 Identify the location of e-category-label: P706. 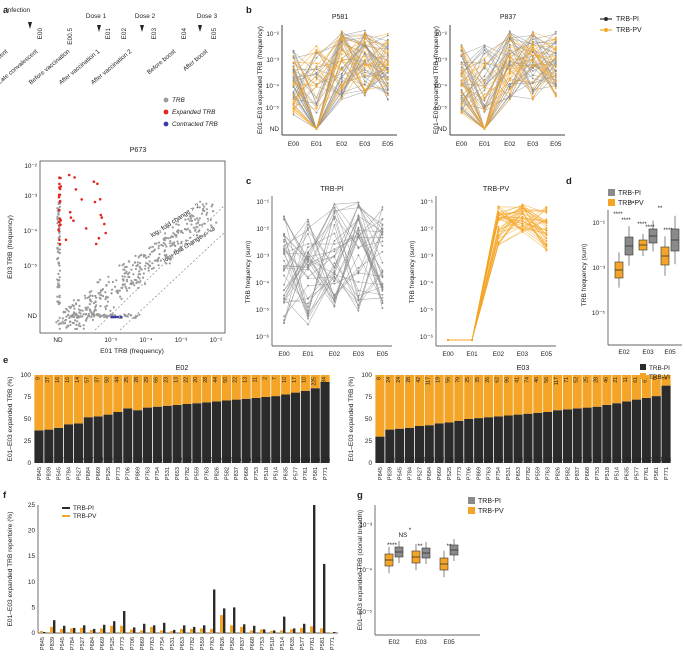
(129, 473).